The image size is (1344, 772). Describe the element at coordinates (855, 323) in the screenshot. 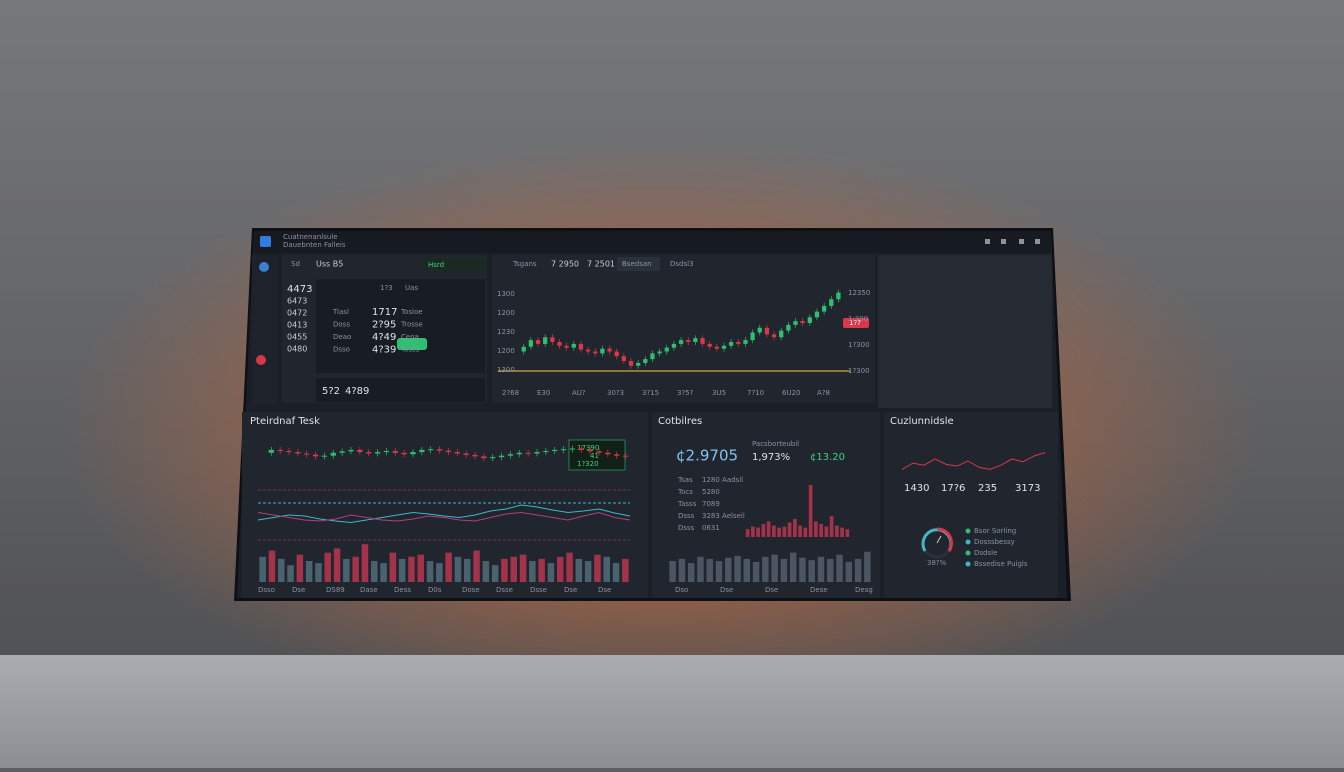

I see `price-tag: 1??` at that location.